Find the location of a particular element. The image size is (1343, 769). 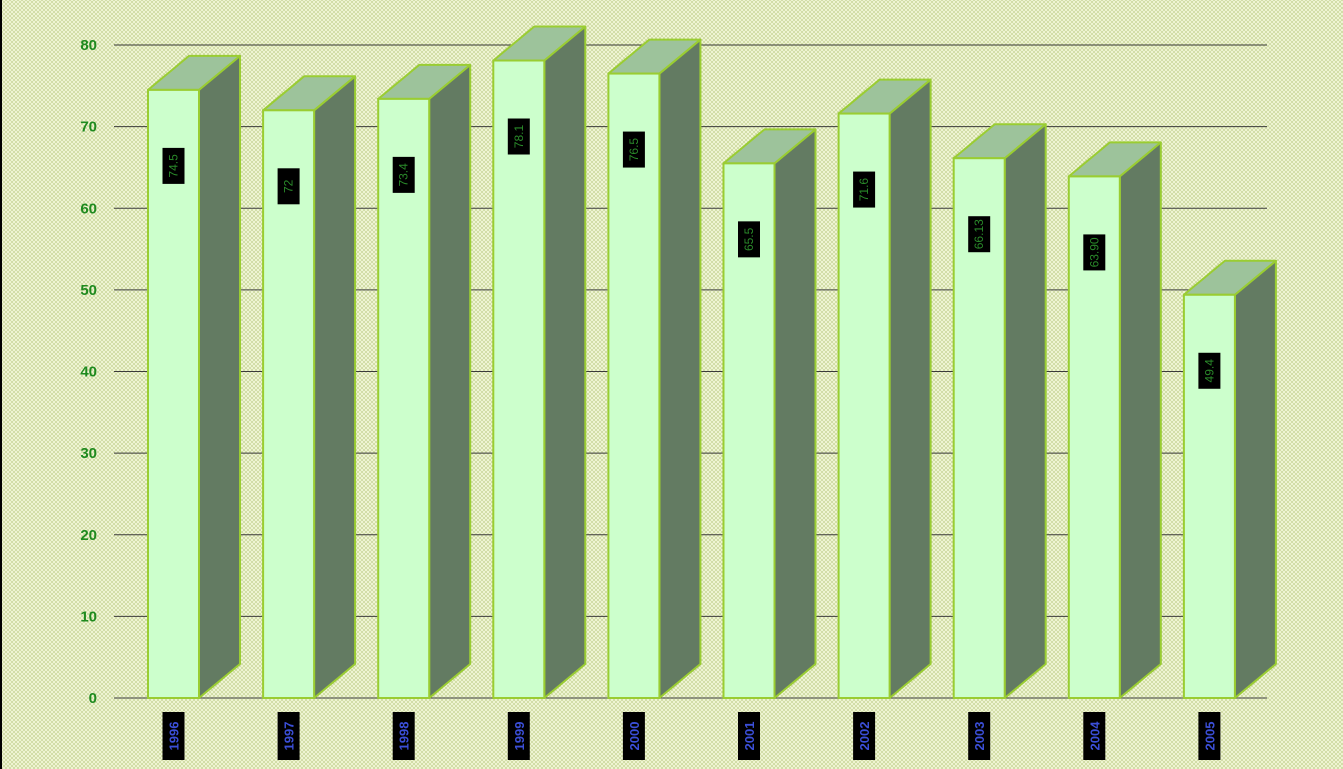

category-label: 1996 is located at coordinates (174, 736).